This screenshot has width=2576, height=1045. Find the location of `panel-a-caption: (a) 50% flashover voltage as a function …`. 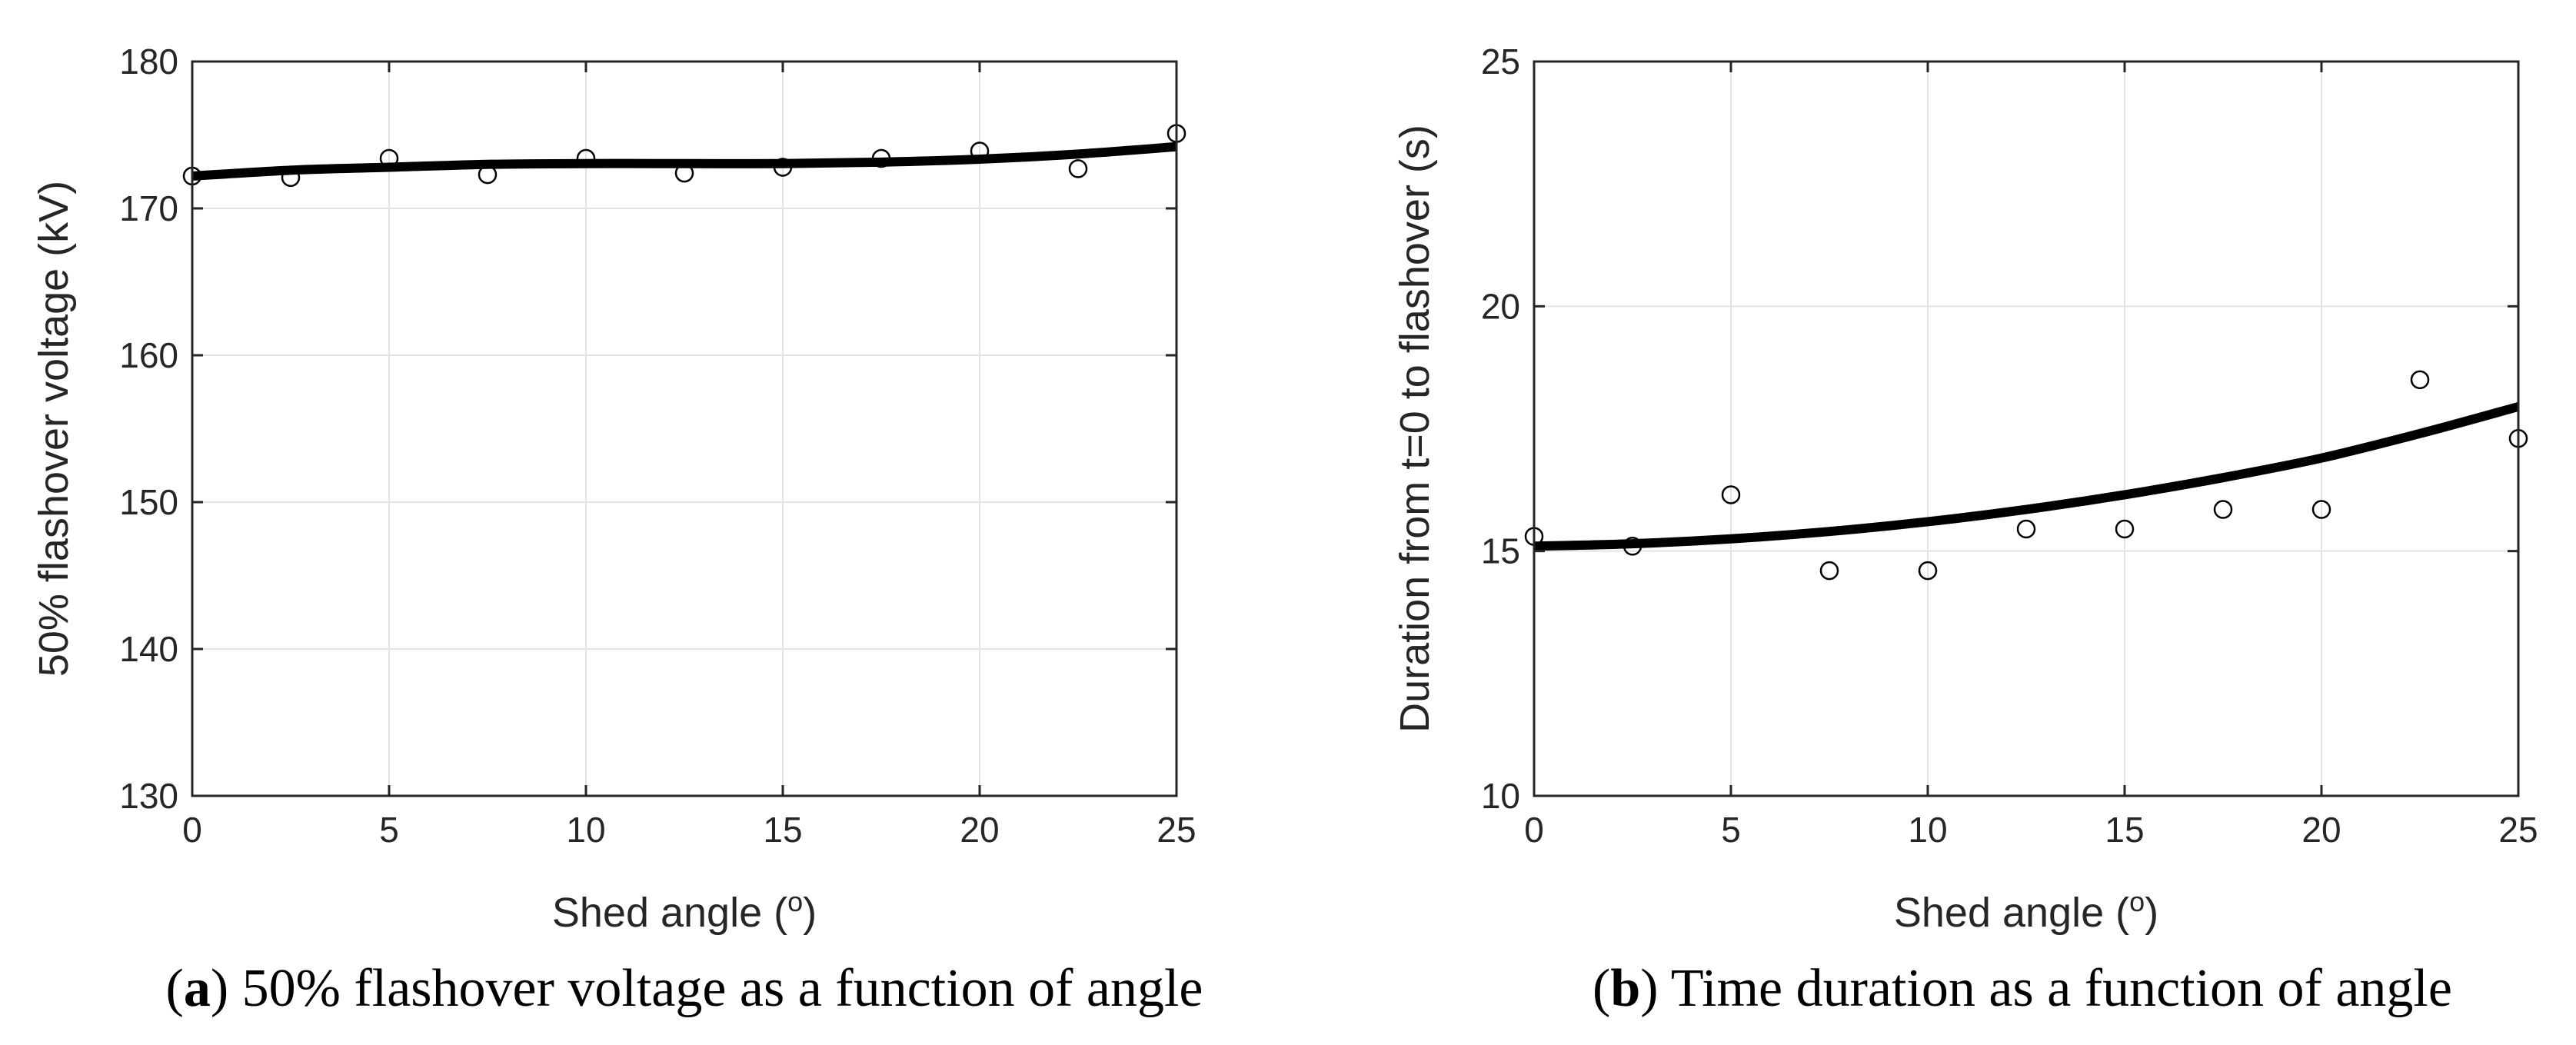

panel-a-caption: (a) 50% flashover voltage as a function … is located at coordinates (684, 988).